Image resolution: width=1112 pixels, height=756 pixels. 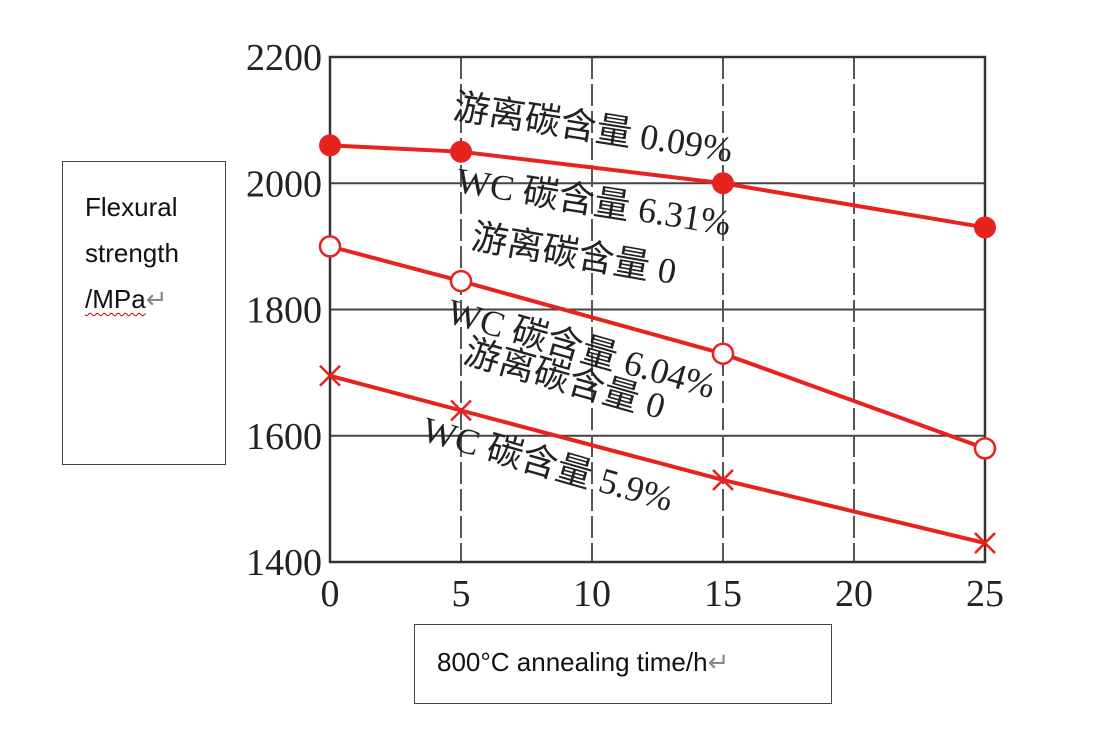 What do you see at coordinates (131, 207) in the screenshot?
I see `y-axis-label-line-1: Flexural` at bounding box center [131, 207].